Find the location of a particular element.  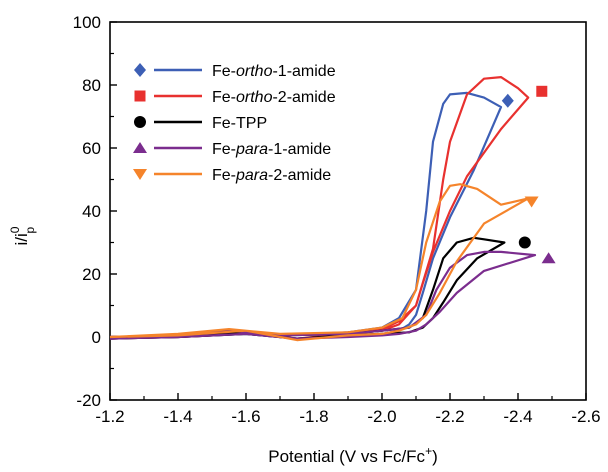

x-tick-label: -1.2 is located at coordinates (109, 416).